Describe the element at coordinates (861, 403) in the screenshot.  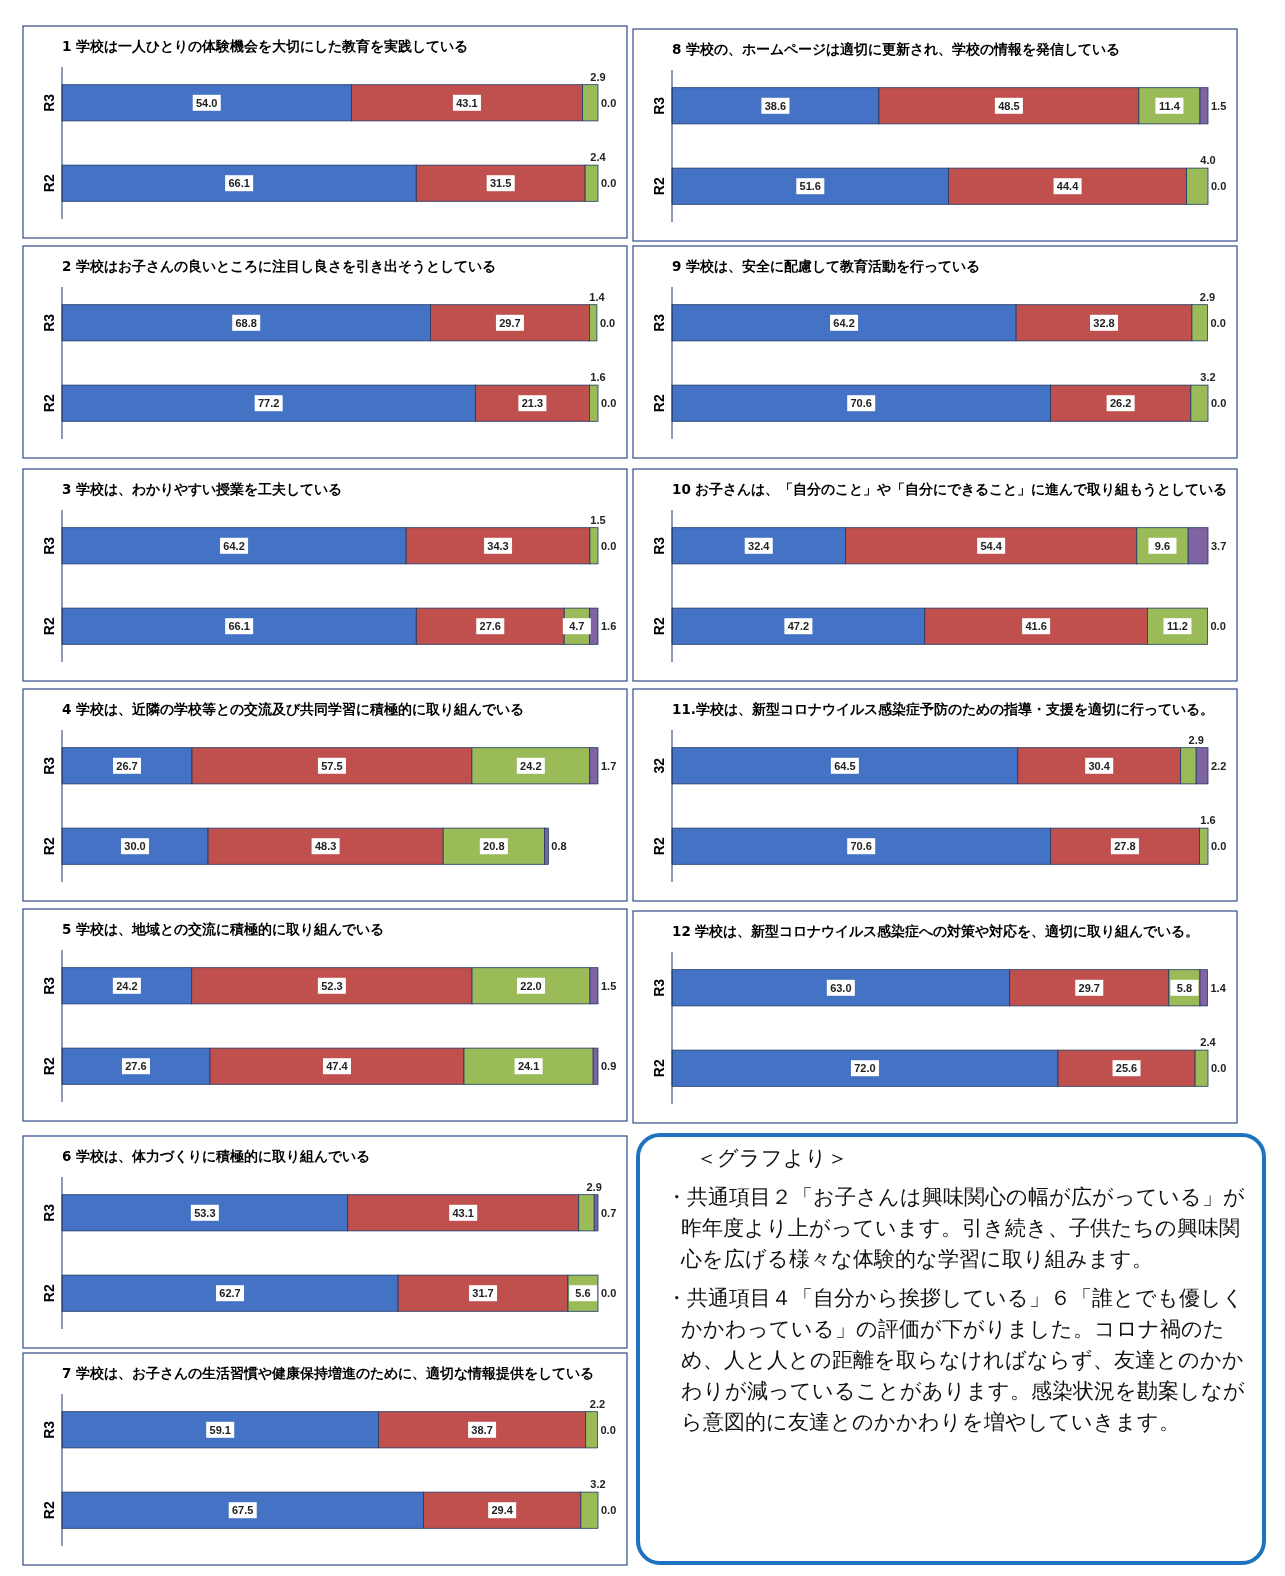
I see `data-label: 70.6` at that location.